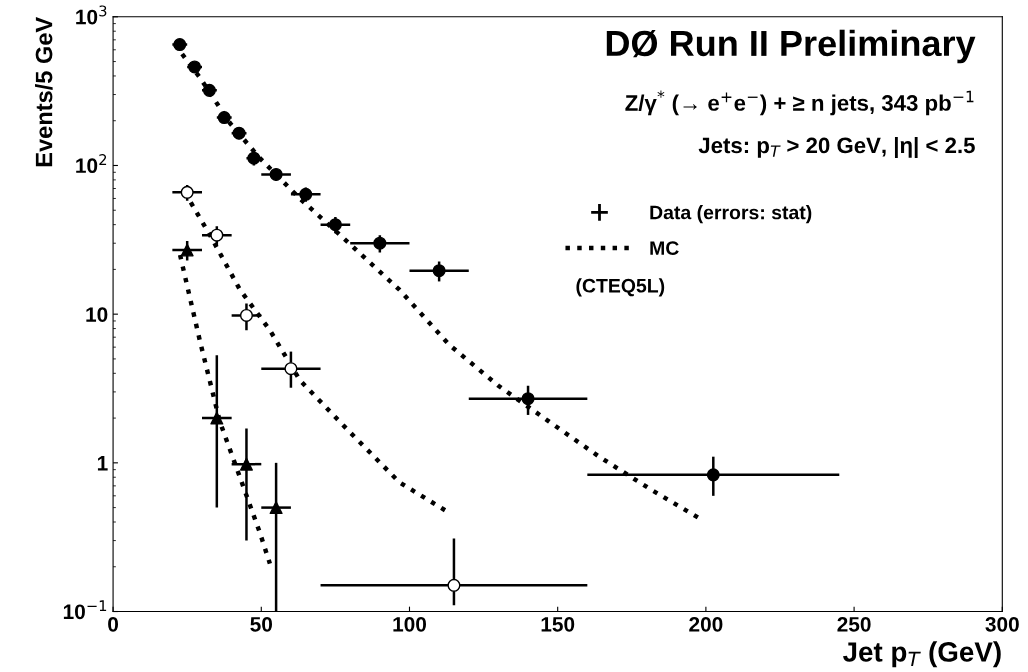 This screenshot has width=1028, height=672. What do you see at coordinates (91, 15) in the screenshot?
I see `y-tick-label: 10$^{3}$` at bounding box center [91, 15].